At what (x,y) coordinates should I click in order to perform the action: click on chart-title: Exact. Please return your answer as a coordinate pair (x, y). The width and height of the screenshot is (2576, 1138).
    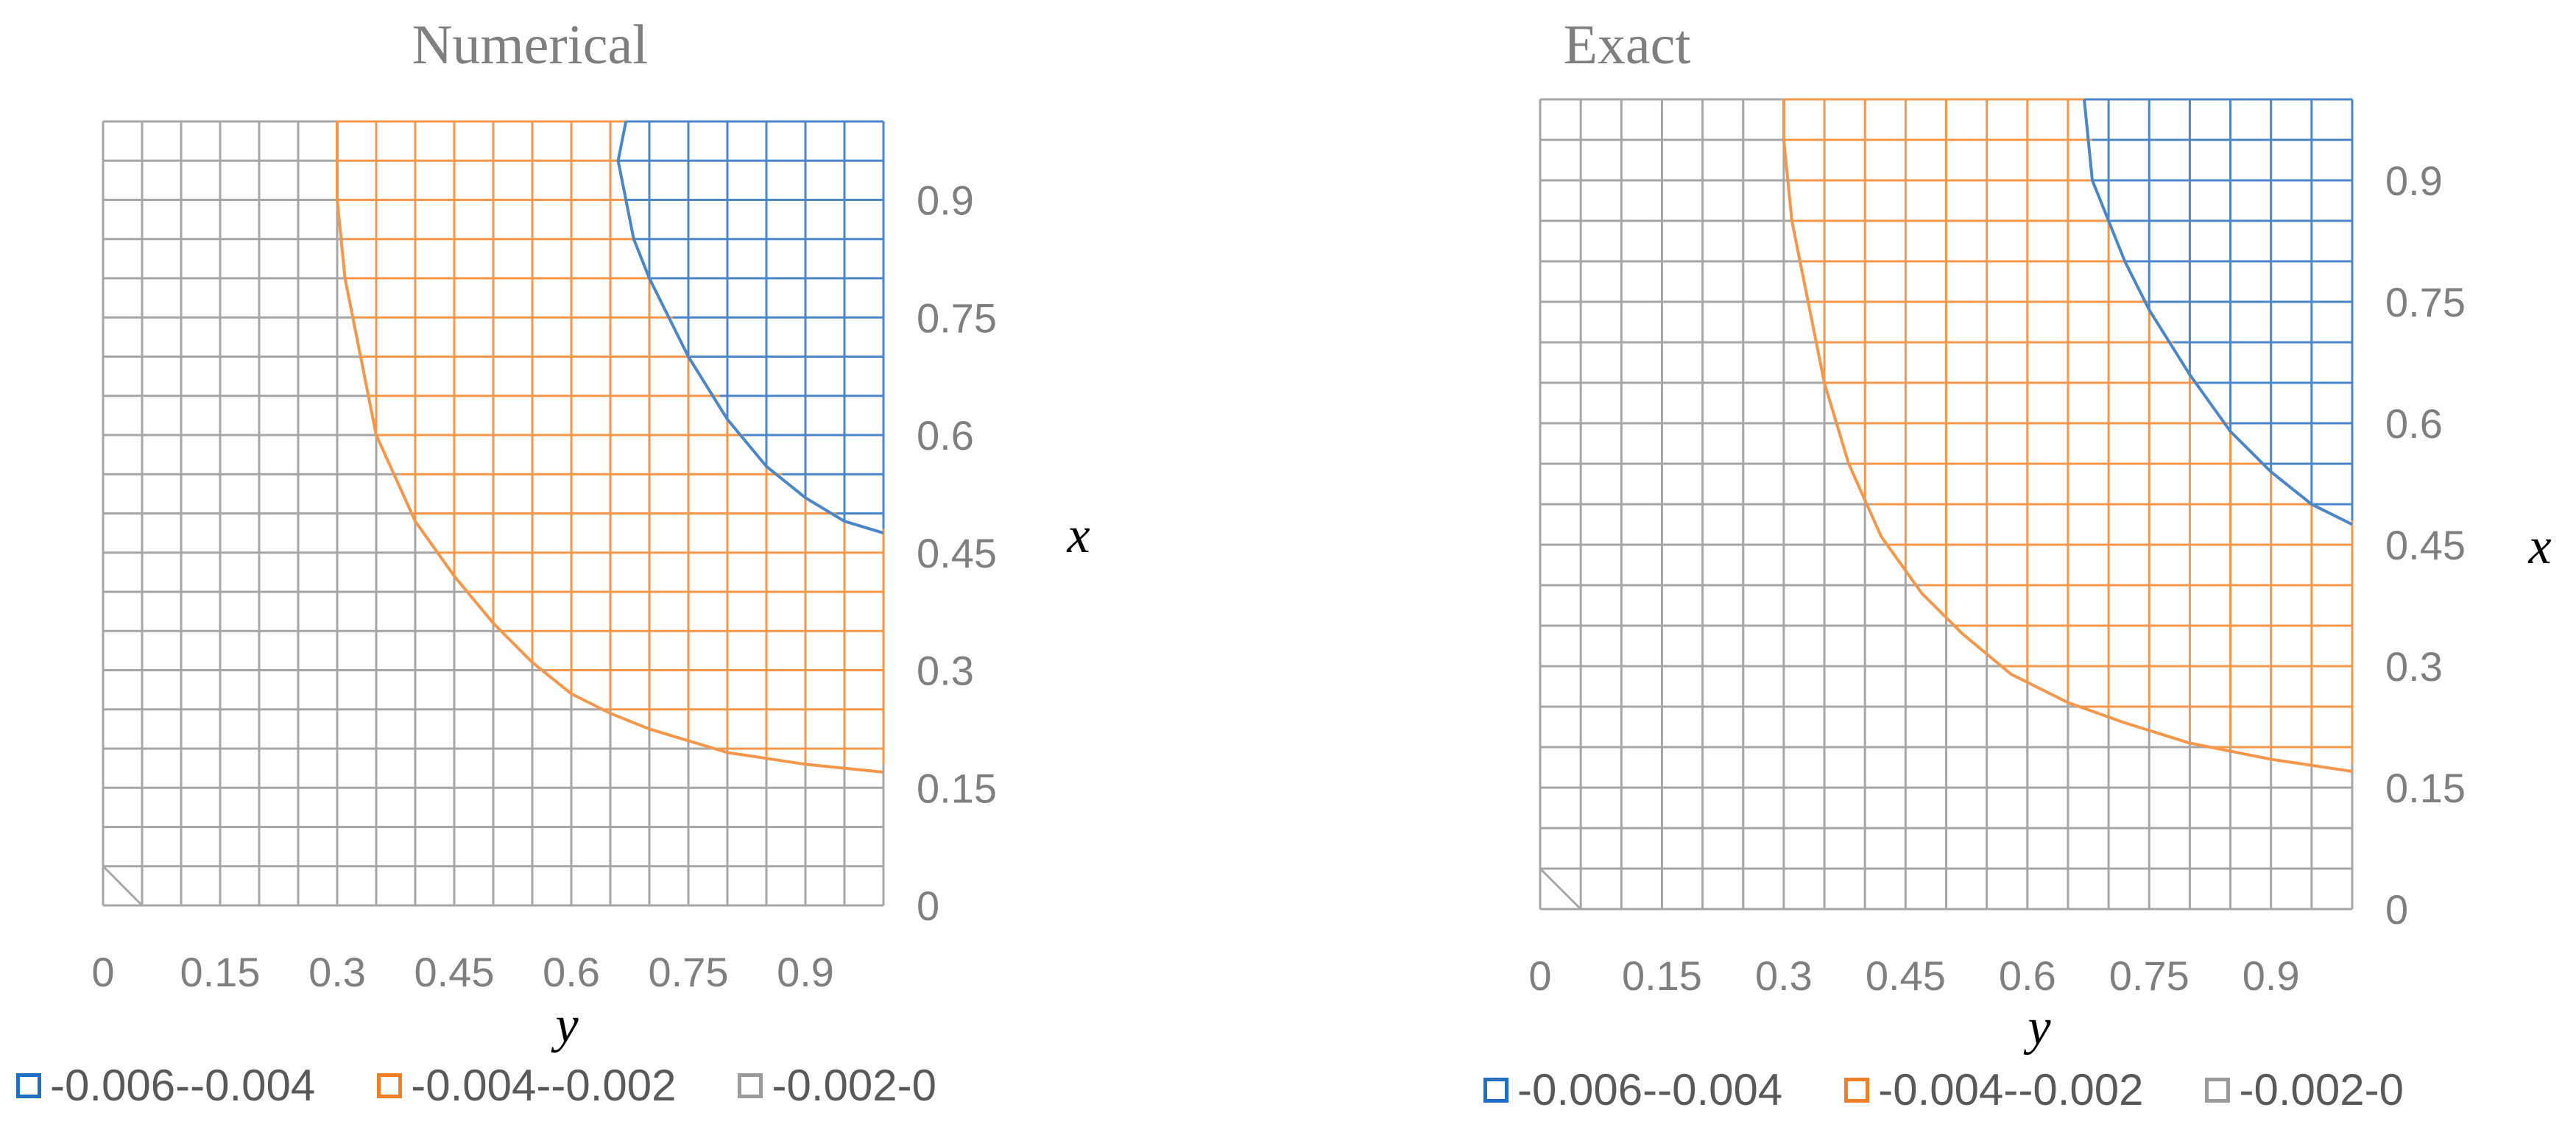
    Looking at the image, I should click on (1627, 45).